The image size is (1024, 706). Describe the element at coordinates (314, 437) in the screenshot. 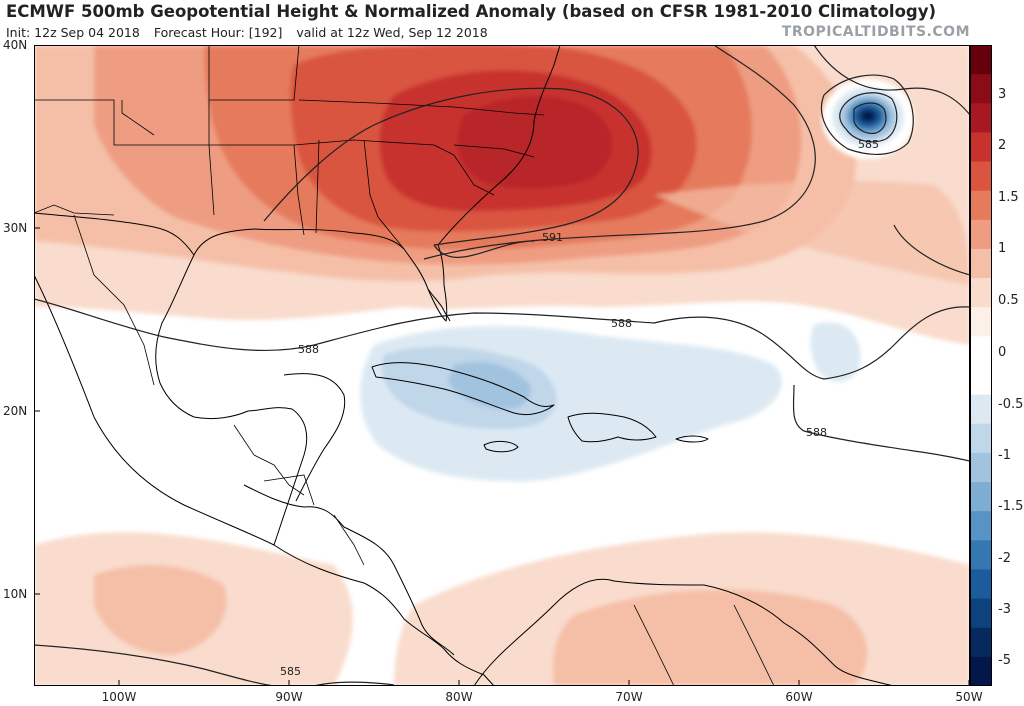

I see `yucatan` at that location.